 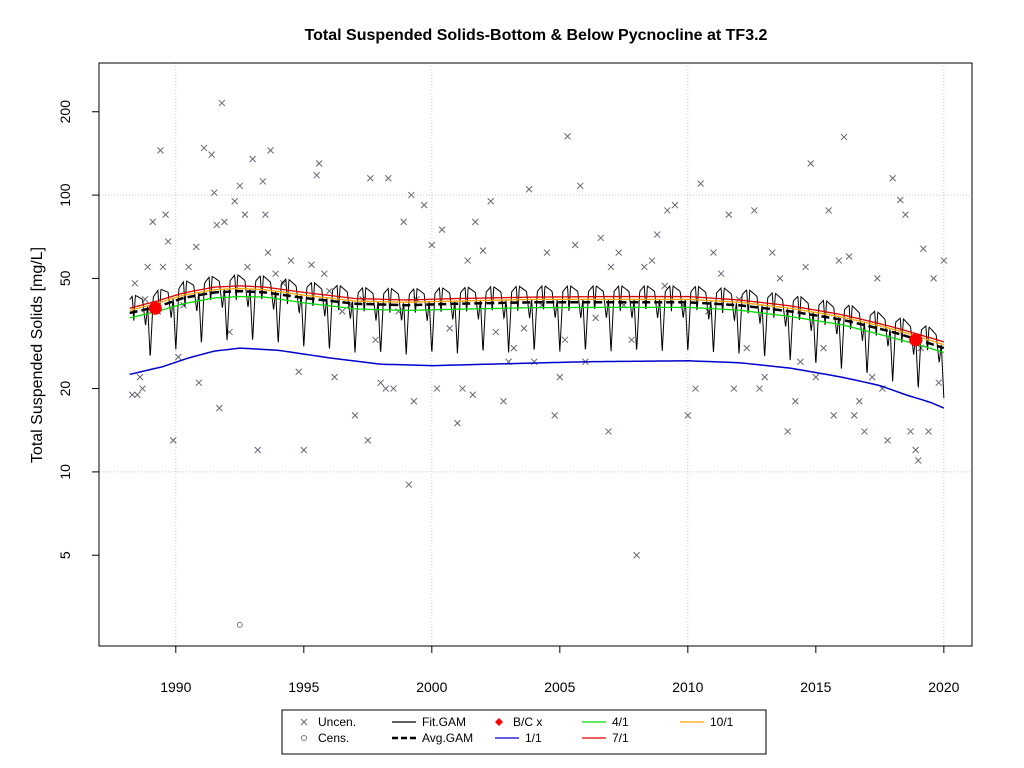 I want to click on legend-item-avg: Avg.GAM, so click(x=432, y=738).